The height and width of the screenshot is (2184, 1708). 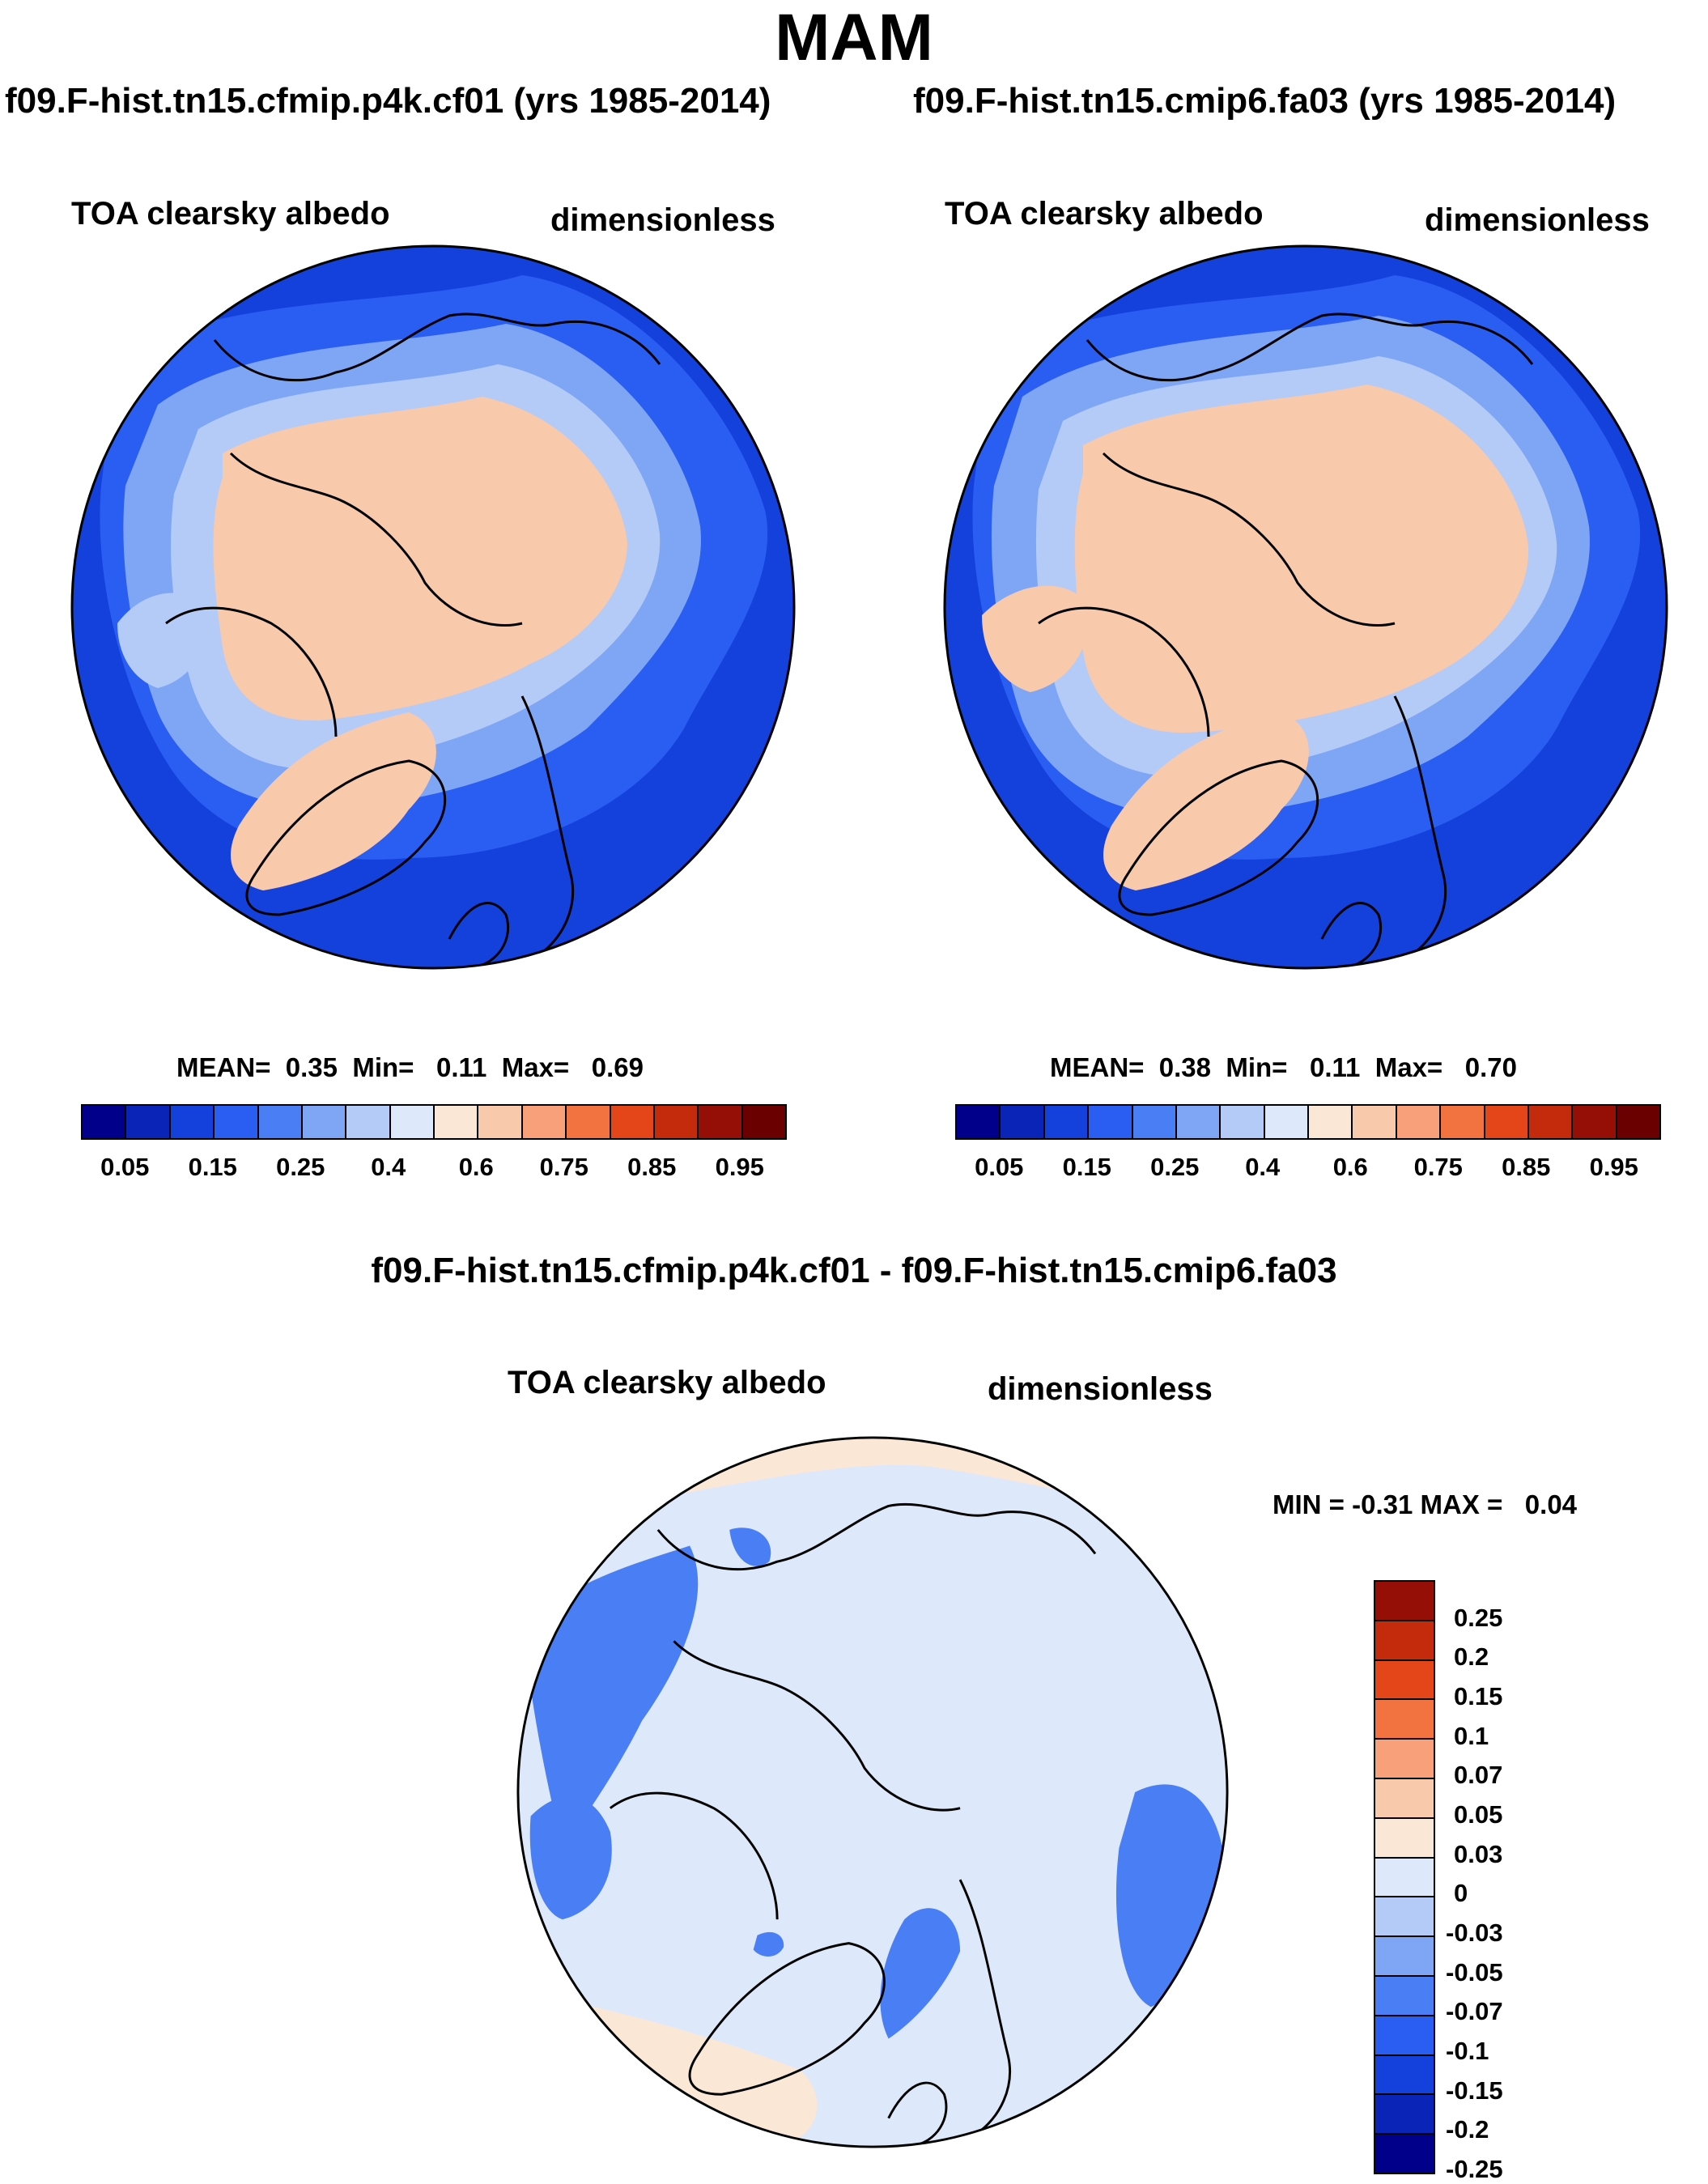 I want to click on panel-2-colorbar, so click(x=1308, y=1122).